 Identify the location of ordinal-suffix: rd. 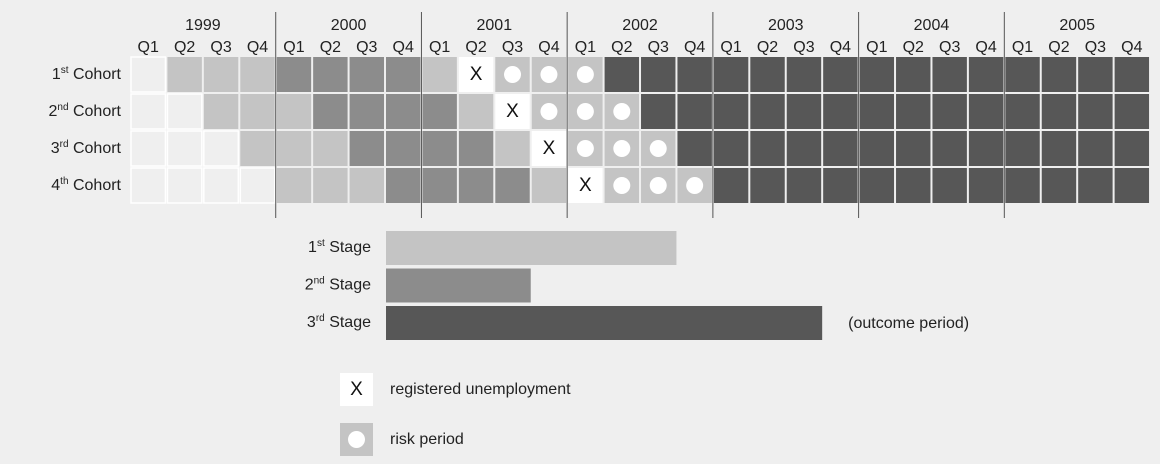
(64, 144).